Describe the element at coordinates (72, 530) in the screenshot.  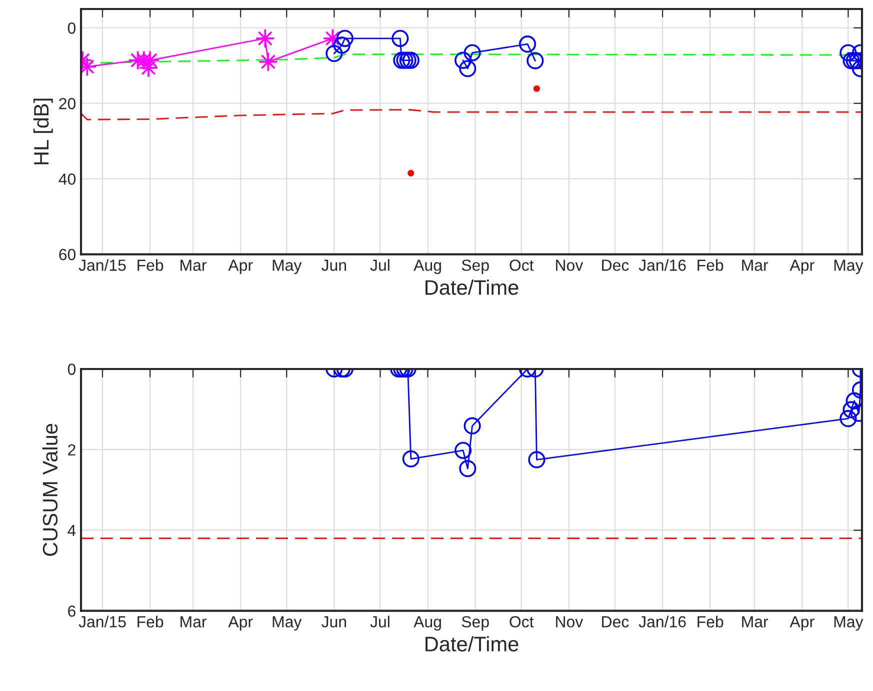
I see `y-tick-label: 4` at that location.